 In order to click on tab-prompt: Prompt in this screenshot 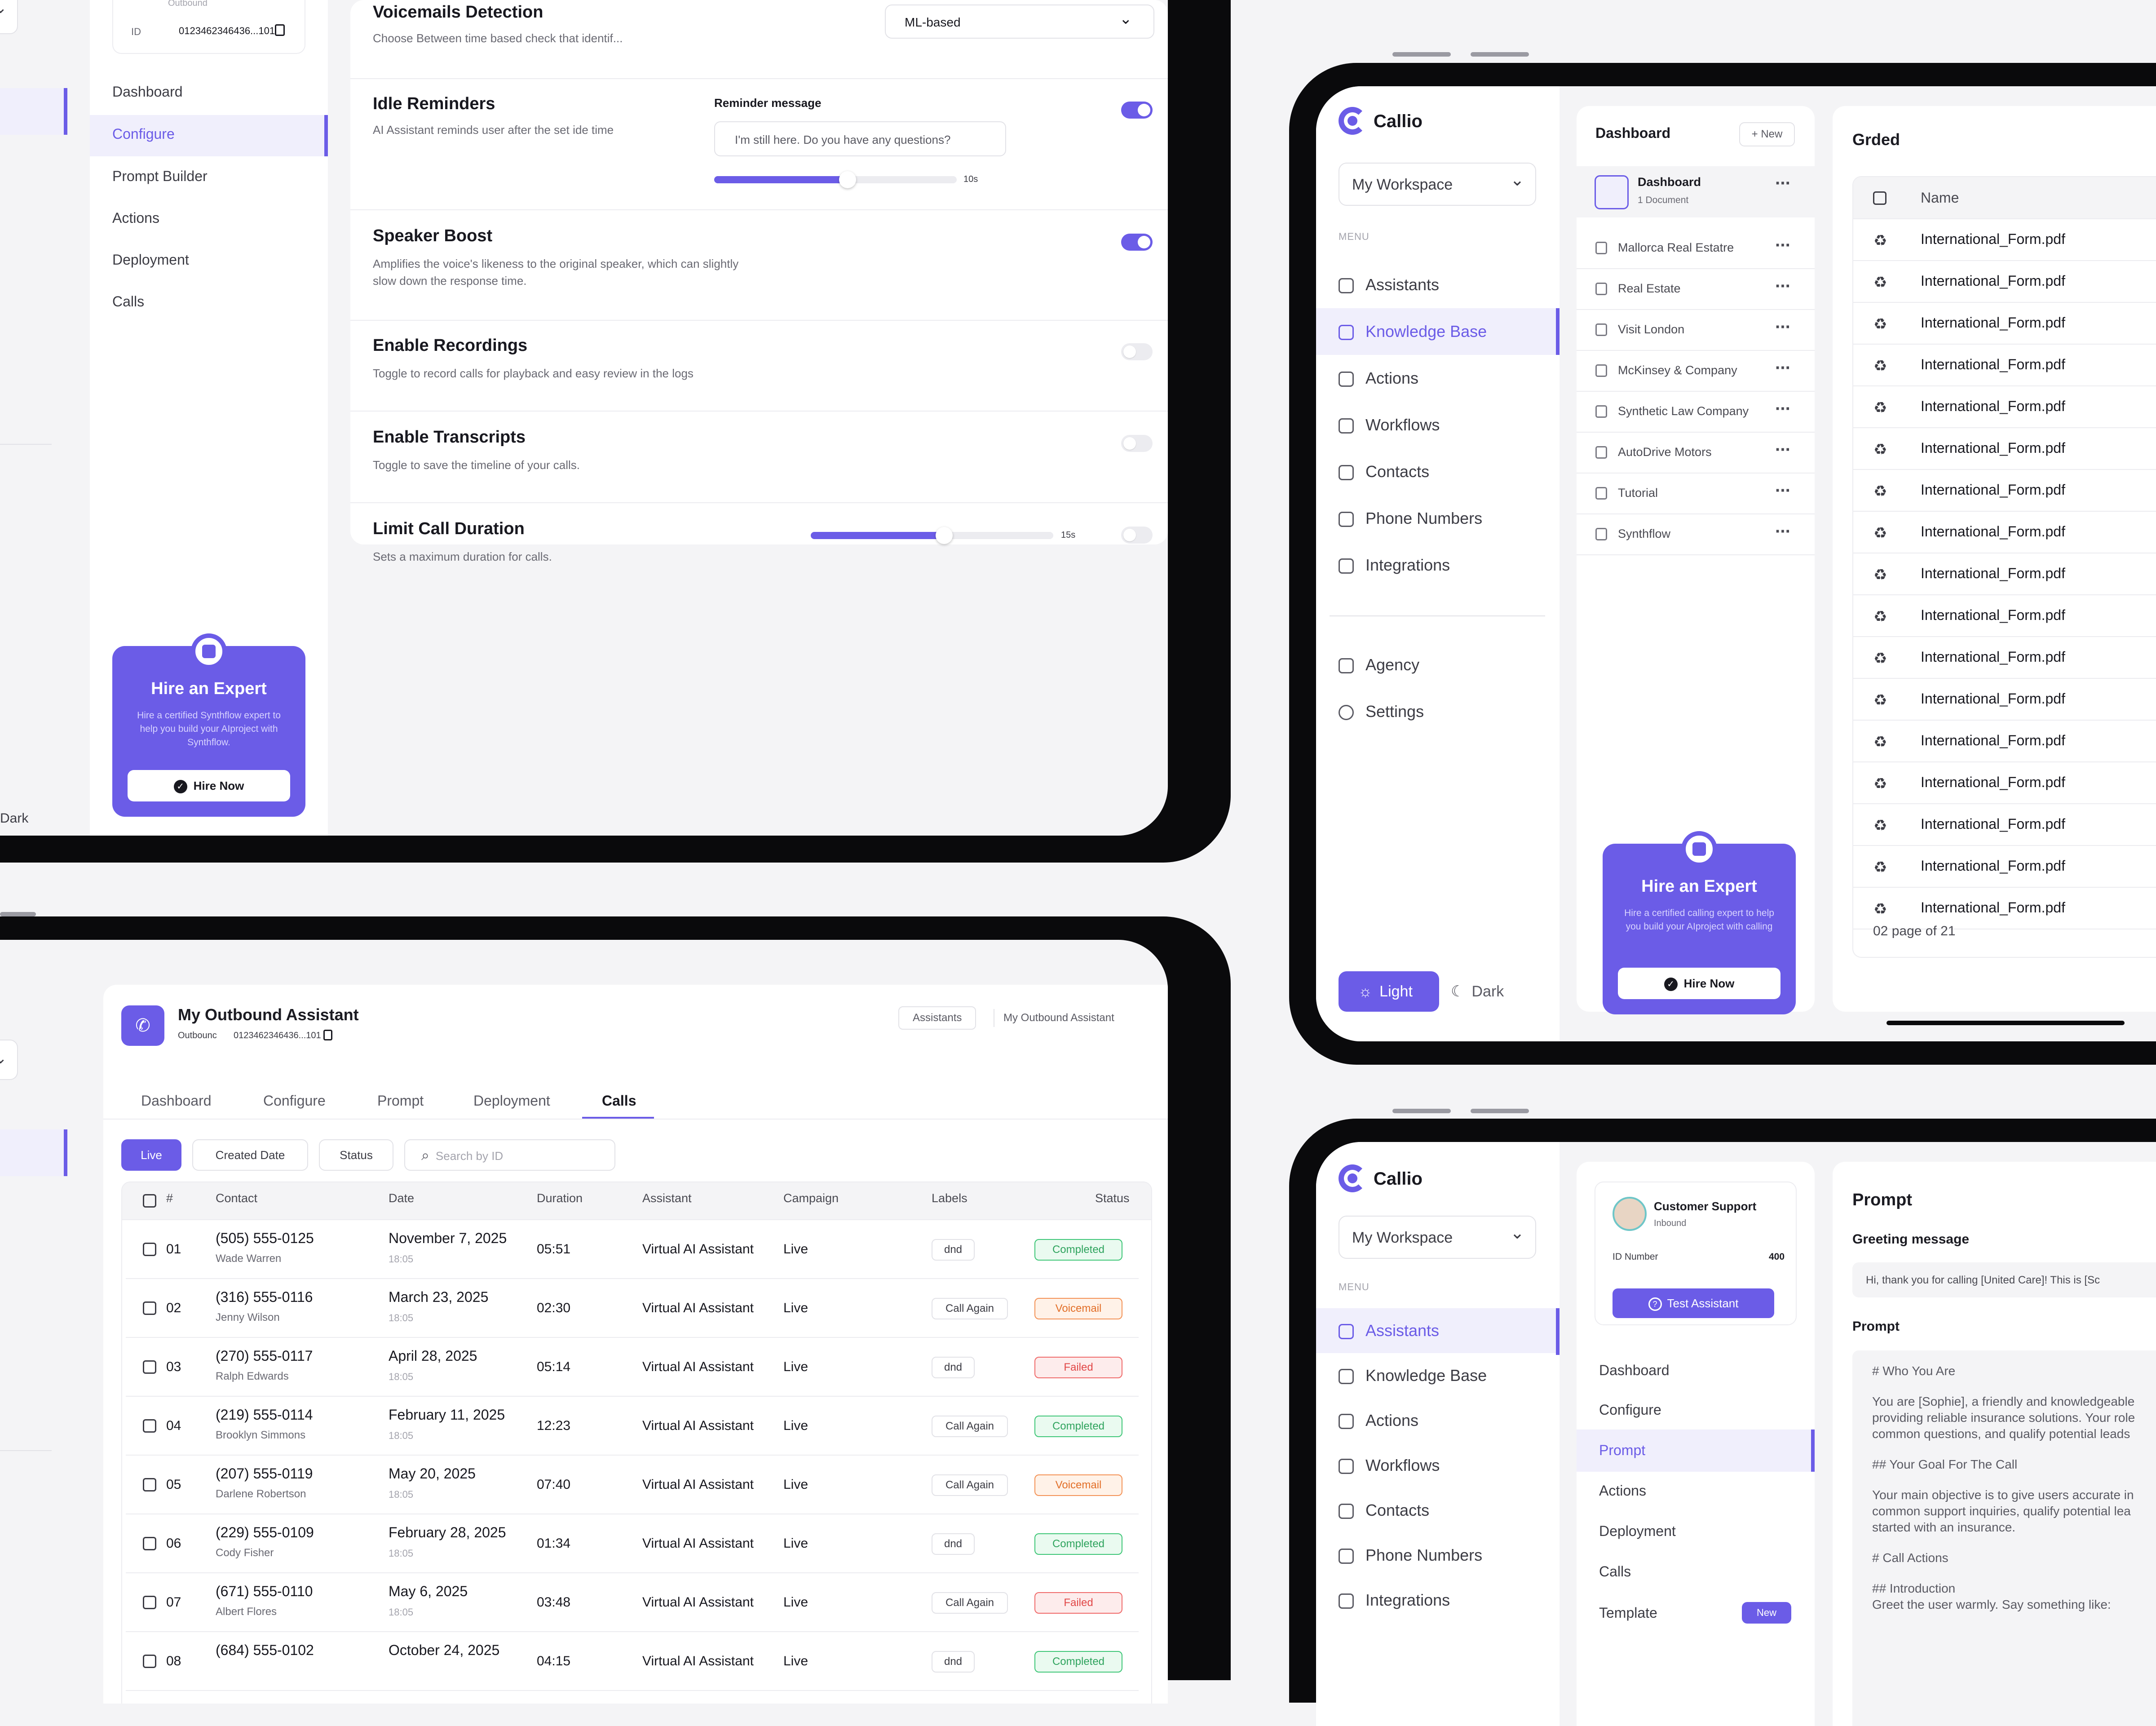, I will do `click(400, 1101)`.